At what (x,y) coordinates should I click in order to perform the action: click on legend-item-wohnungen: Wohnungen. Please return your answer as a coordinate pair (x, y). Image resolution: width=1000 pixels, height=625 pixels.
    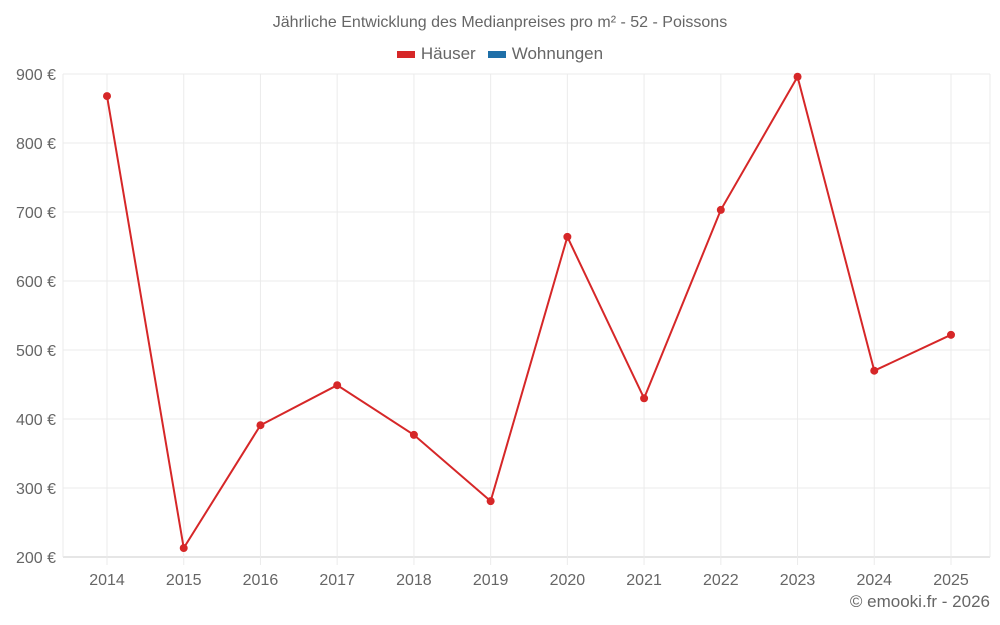
    Looking at the image, I should click on (545, 54).